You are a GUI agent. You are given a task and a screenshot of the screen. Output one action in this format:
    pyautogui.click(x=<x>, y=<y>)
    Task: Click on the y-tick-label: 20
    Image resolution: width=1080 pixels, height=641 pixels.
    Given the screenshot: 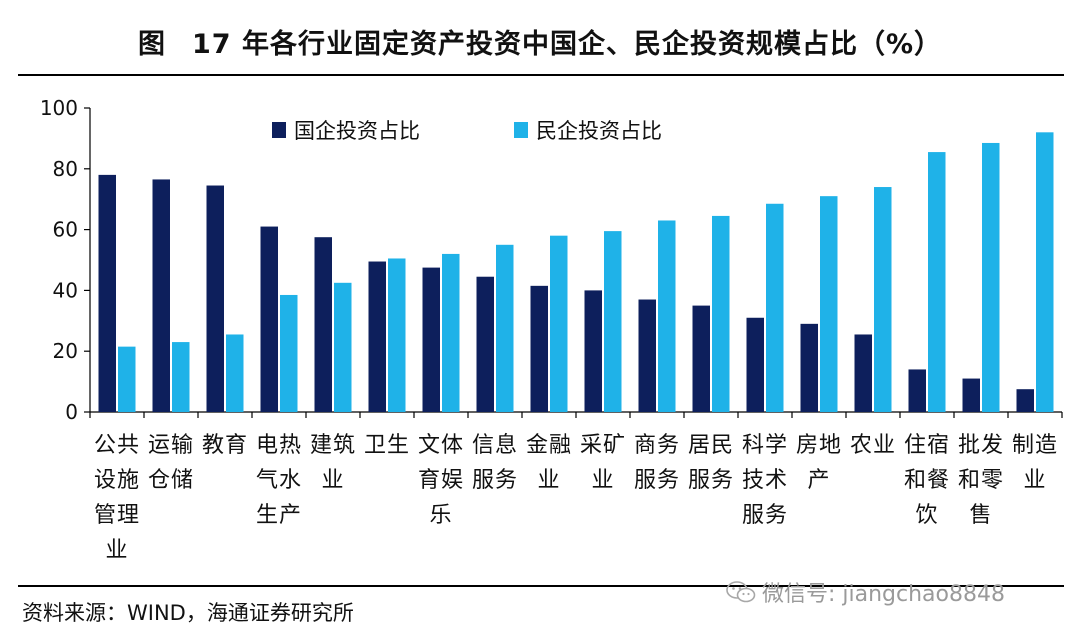 What is the action you would take?
    pyautogui.click(x=65, y=351)
    